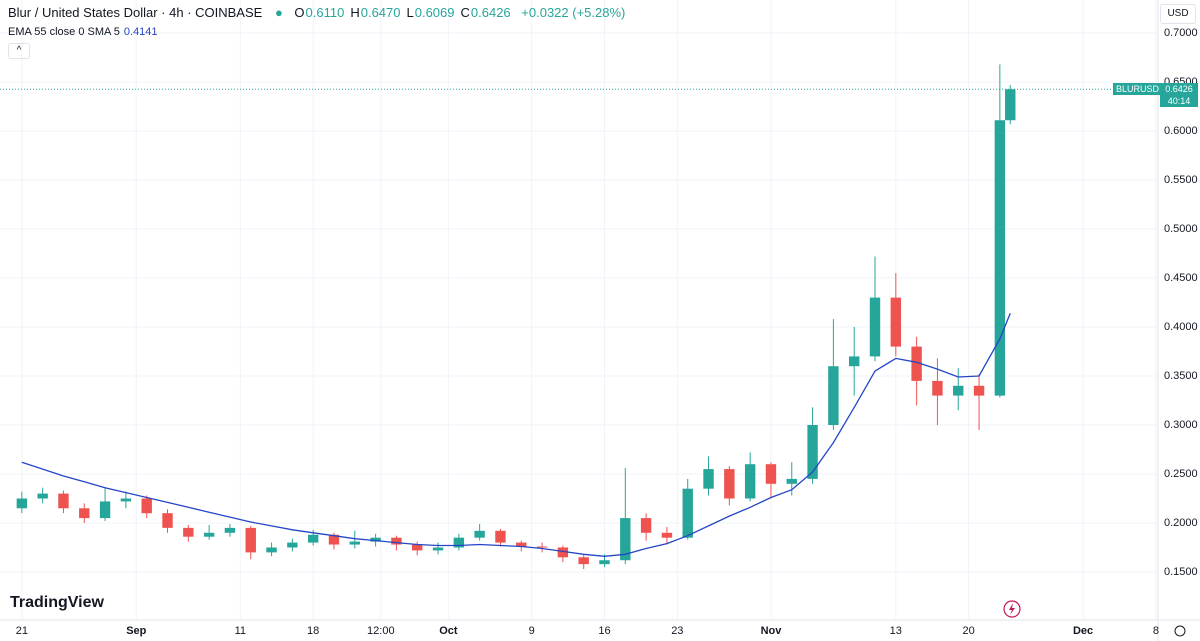 This screenshot has width=1200, height=641. I want to click on symbol-tag: BLURUSD, so click(1138, 89).